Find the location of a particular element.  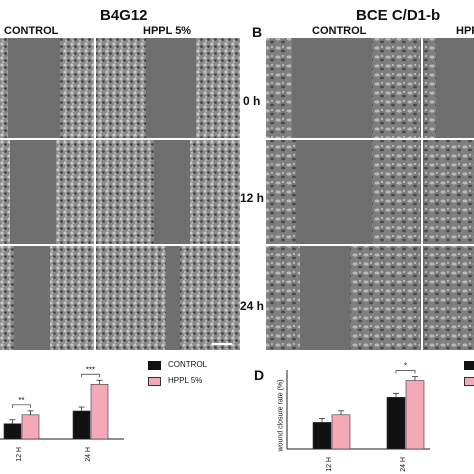

significance-label: ** is located at coordinates (21, 400).